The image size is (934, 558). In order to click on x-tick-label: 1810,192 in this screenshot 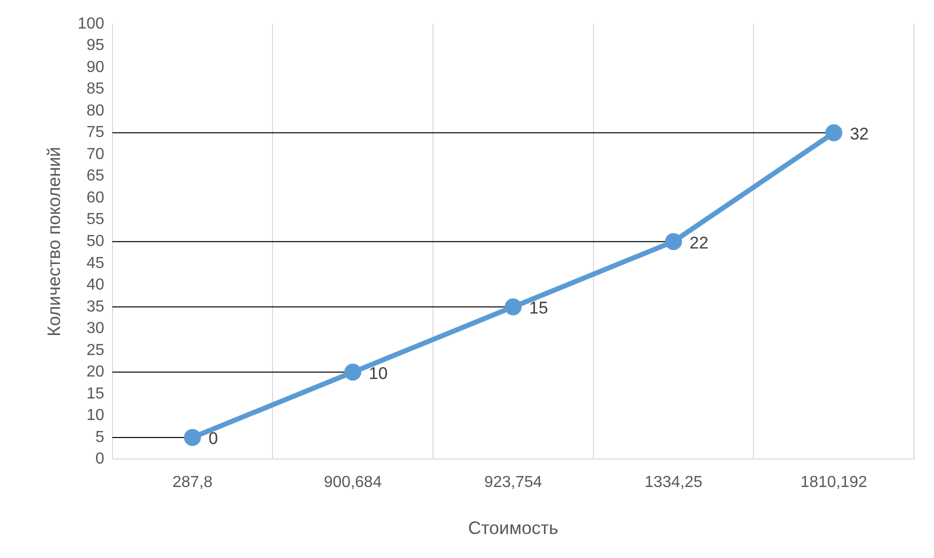, I will do `click(834, 483)`.